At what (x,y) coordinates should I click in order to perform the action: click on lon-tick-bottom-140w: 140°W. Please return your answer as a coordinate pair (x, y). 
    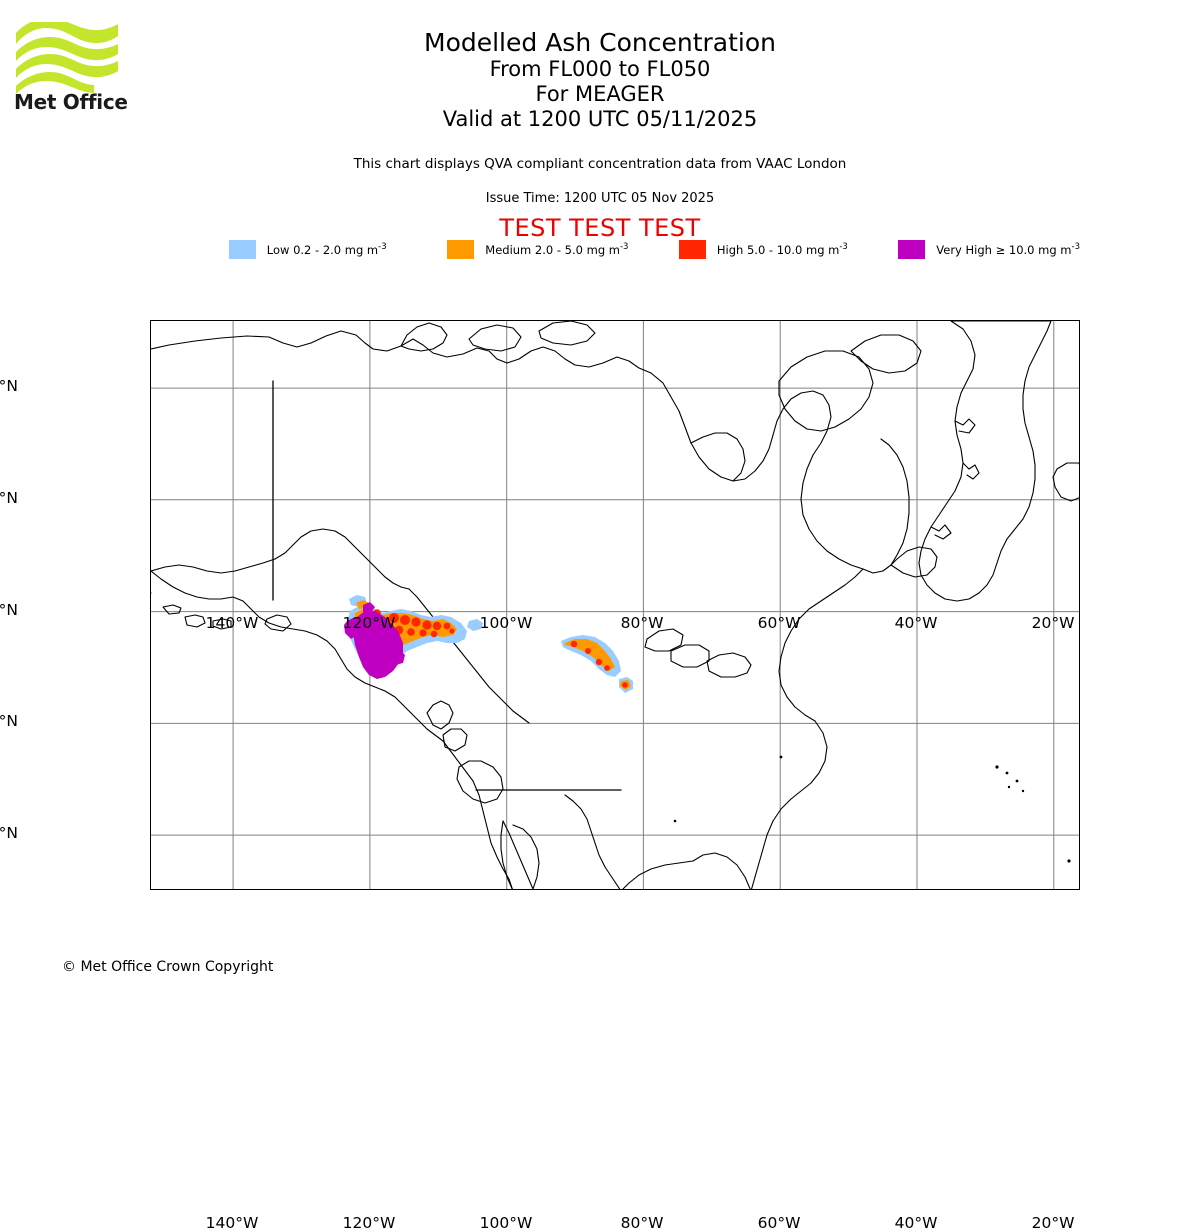
    Looking at the image, I should click on (232, 1223).